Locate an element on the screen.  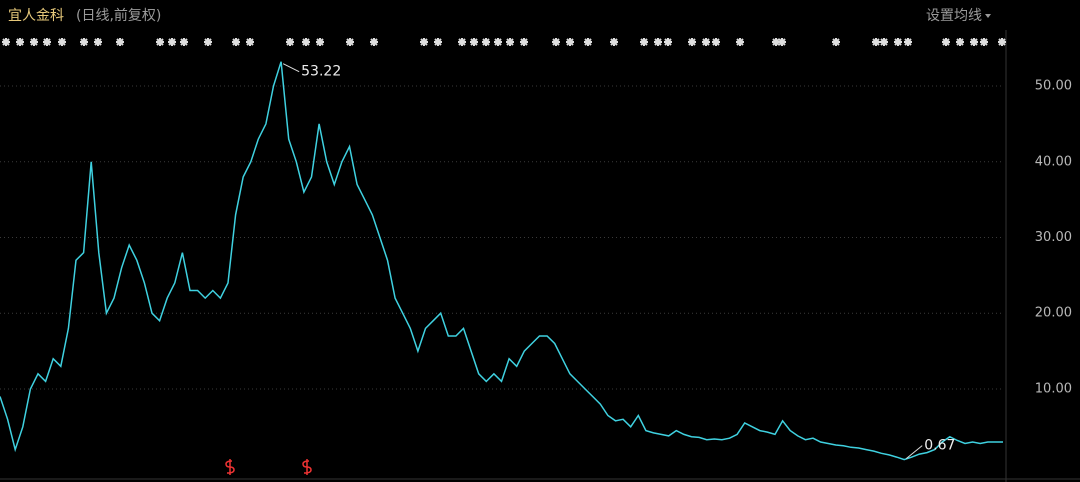
ma-settings: 设置均线 is located at coordinates (954, 16).